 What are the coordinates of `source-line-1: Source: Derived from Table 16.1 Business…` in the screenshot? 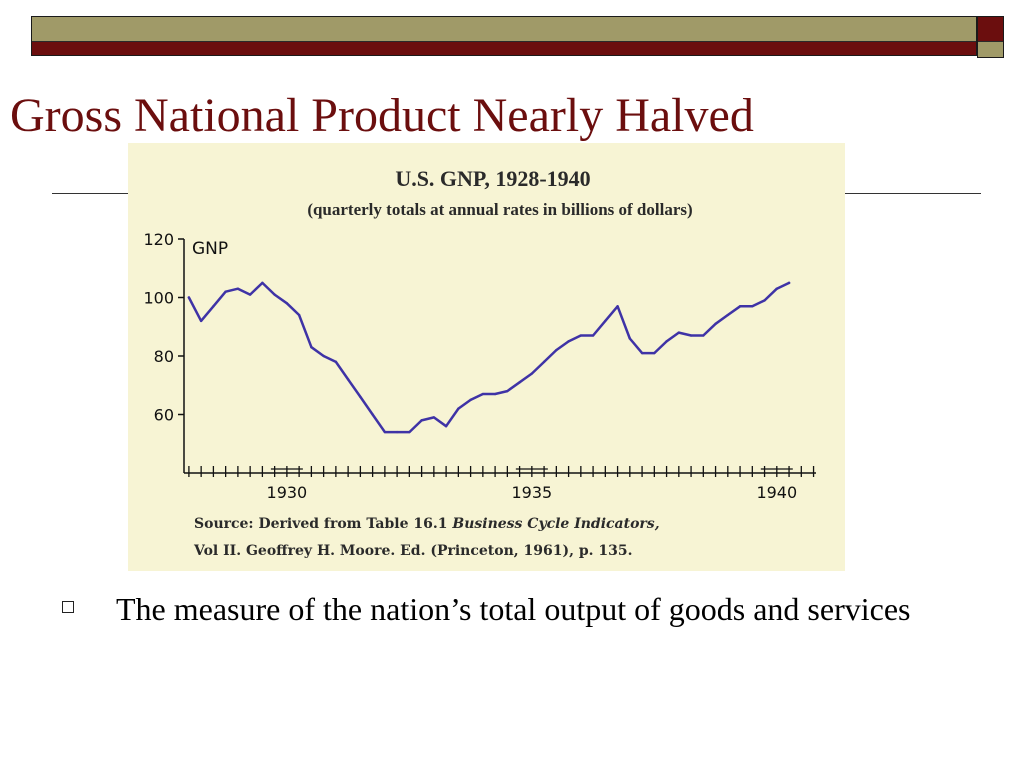 It's located at (427, 524).